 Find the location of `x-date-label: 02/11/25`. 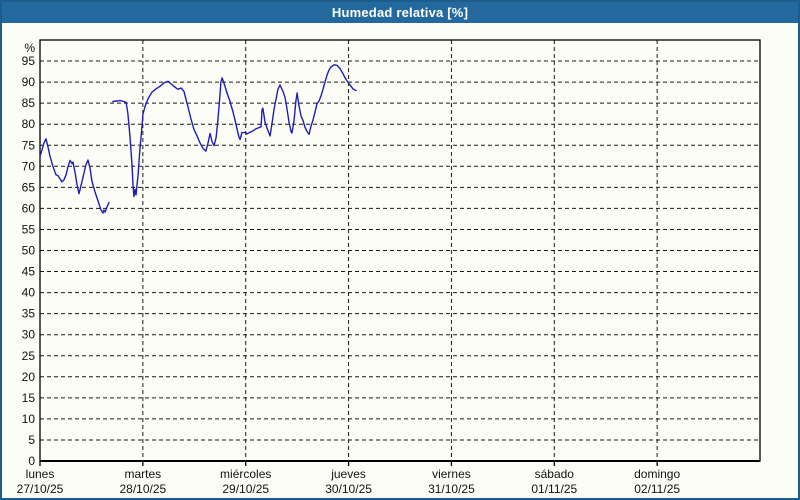

x-date-label: 02/11/25 is located at coordinates (657, 489).